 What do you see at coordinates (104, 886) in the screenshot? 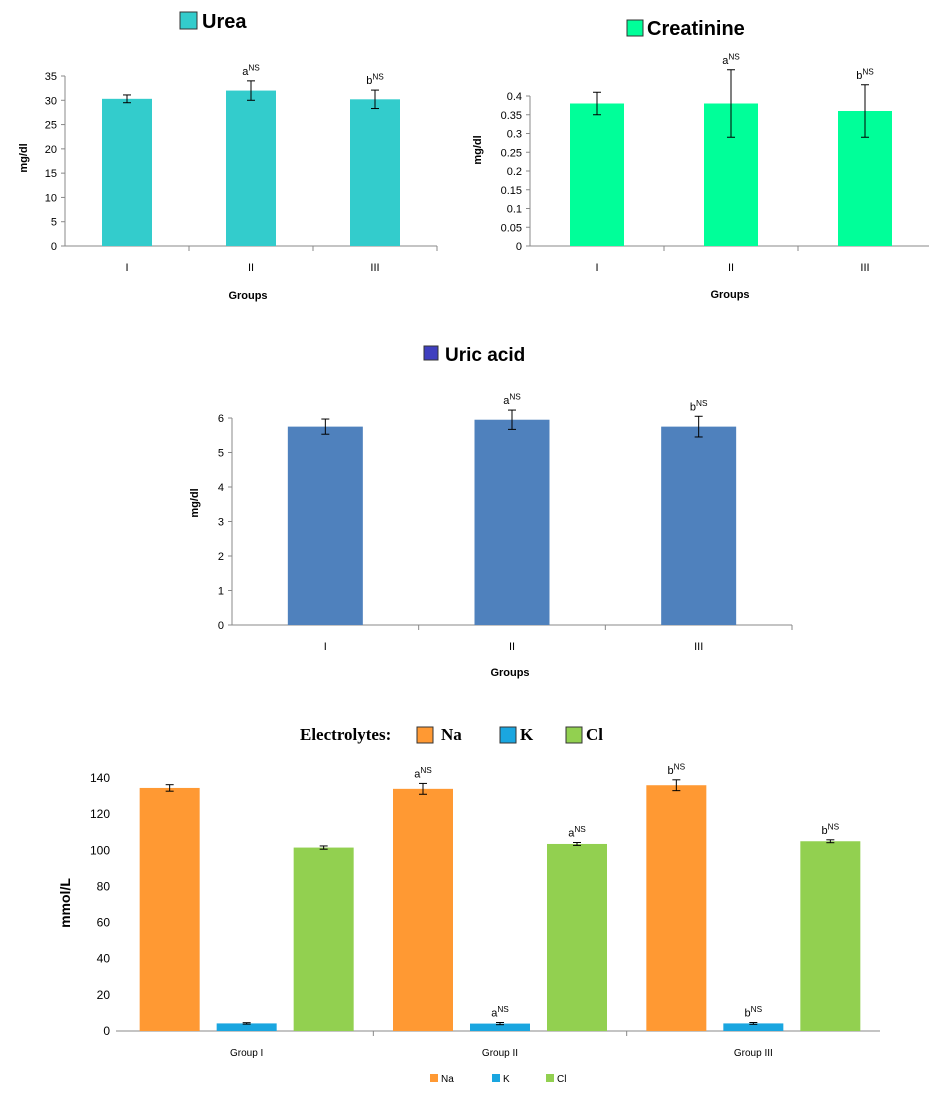
I see `electrolytes-y-tick-label: 80` at bounding box center [104, 886].